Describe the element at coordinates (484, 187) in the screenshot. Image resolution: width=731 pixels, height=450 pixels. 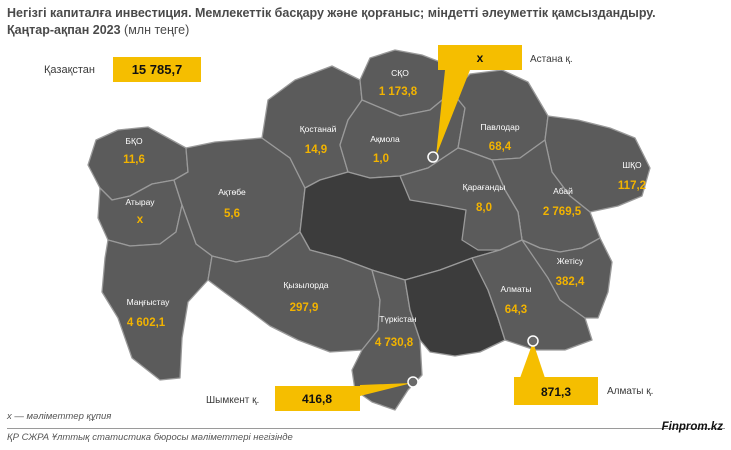
I see `region-label-karaganda: Қарағанды` at that location.